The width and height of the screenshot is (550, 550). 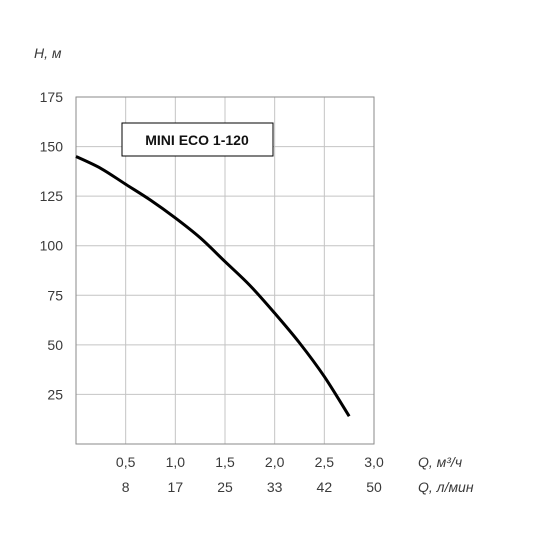 I want to click on x-tick-label-secondary: 42, so click(x=325, y=487).